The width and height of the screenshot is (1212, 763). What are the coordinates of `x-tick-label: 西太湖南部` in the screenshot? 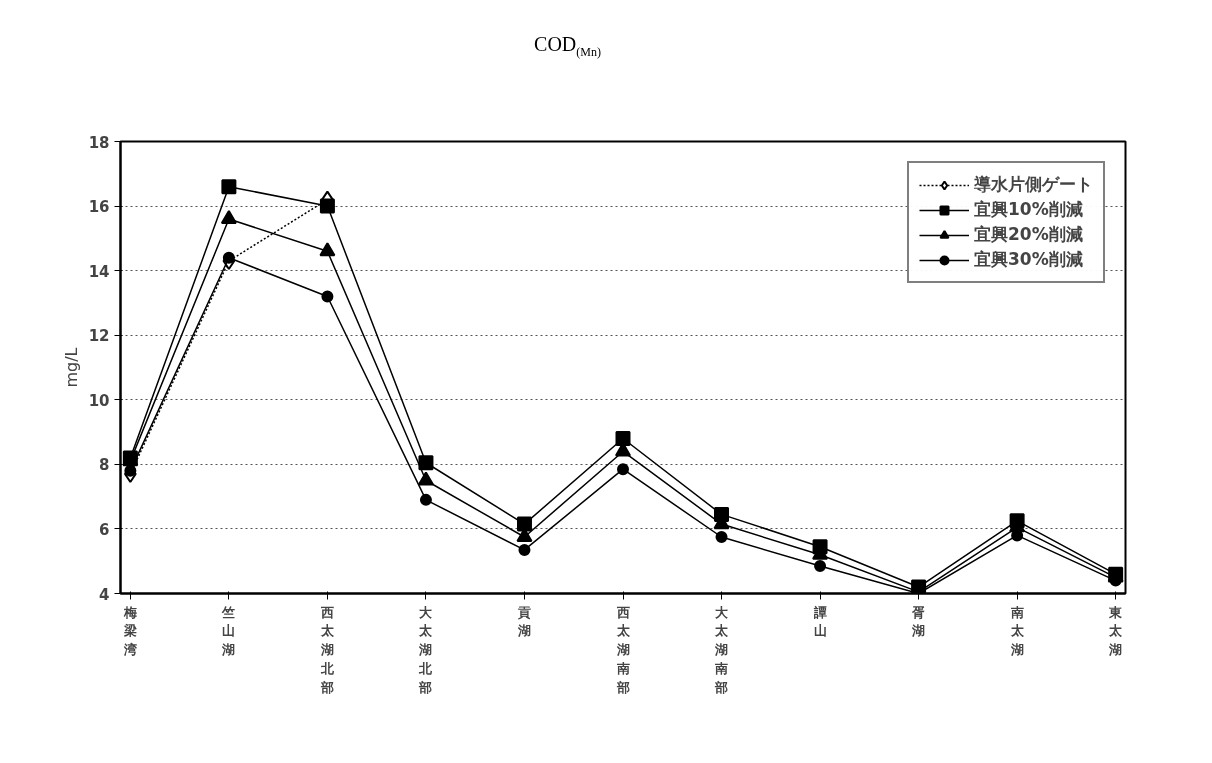 It's located at (623, 649).